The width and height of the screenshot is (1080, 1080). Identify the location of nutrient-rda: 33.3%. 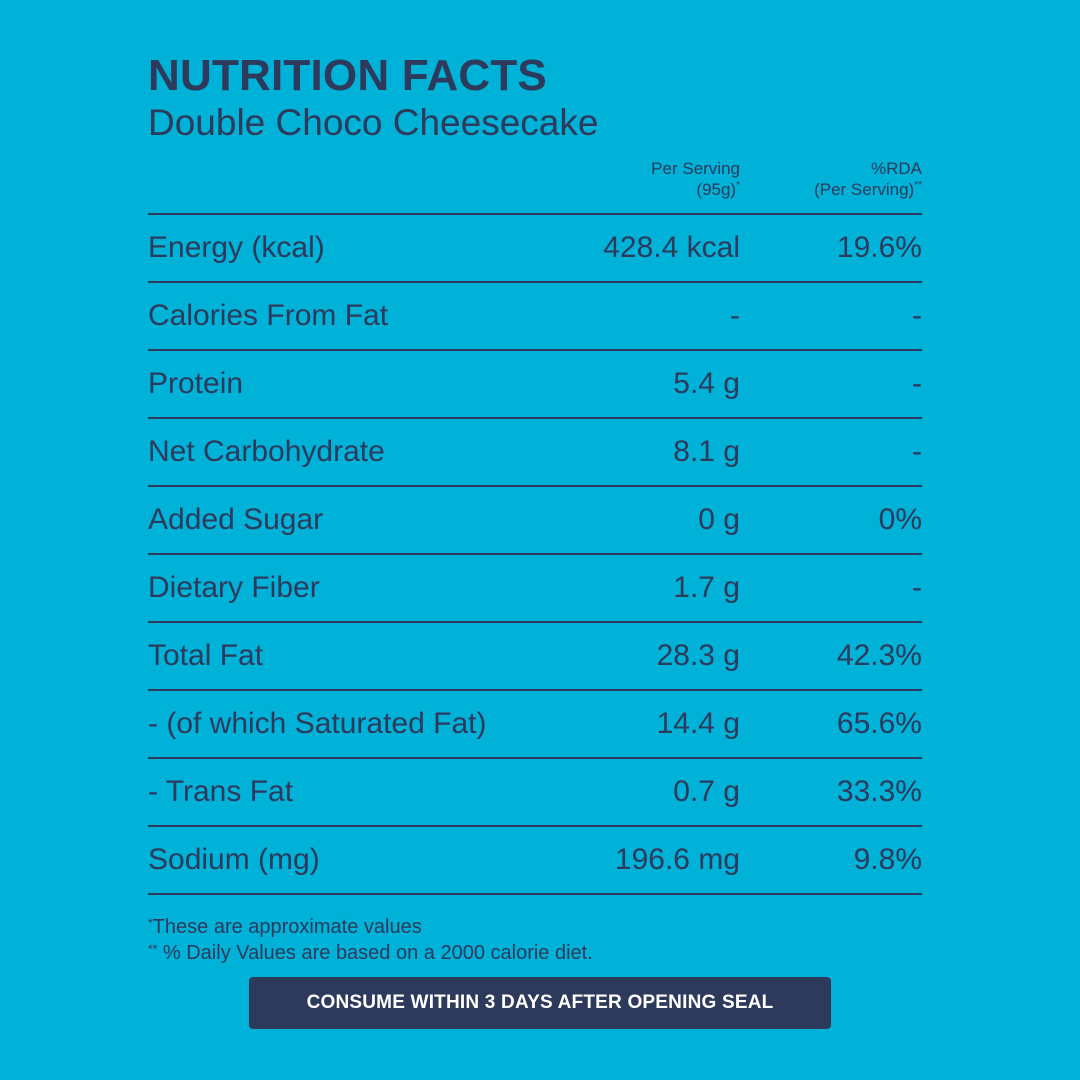
(879, 791).